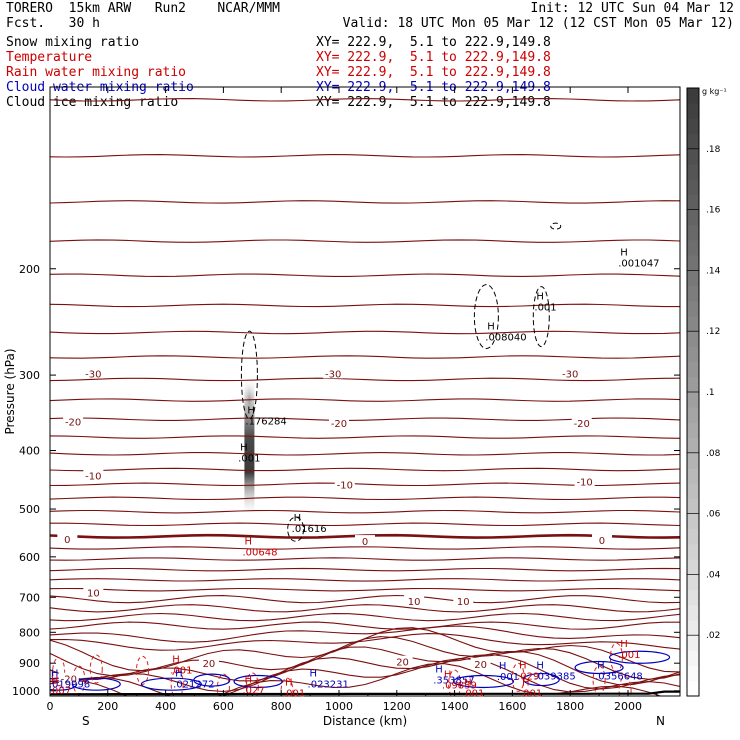  I want to click on maximum-value-label: .09839, so click(459, 686).